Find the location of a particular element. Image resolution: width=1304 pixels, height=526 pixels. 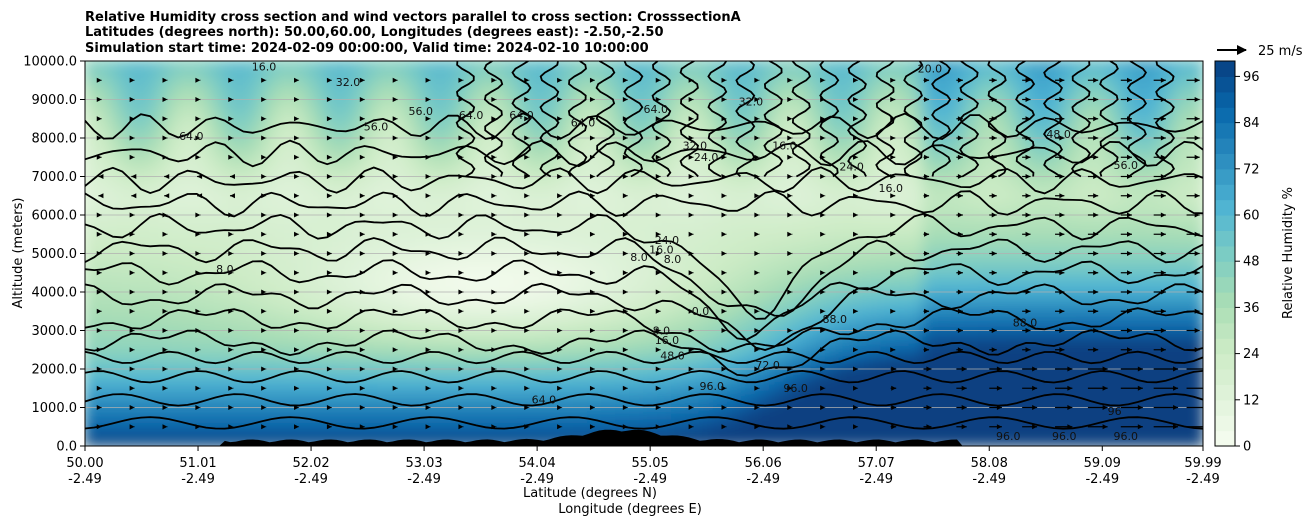

x-tick-label: 59.09 is located at coordinates (1102, 463).